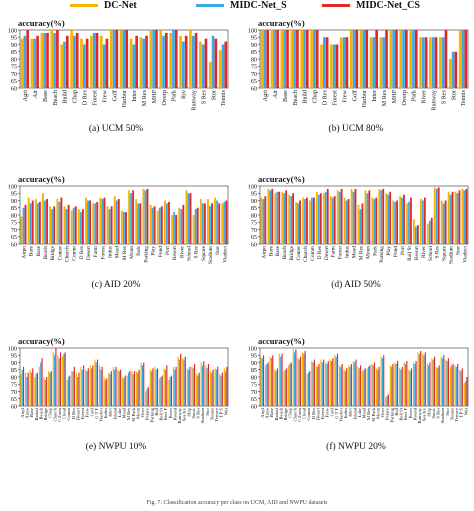 The width and height of the screenshot is (474, 511). I want to click on x-tick-label-rail-st: Rail St, so click(410, 252).